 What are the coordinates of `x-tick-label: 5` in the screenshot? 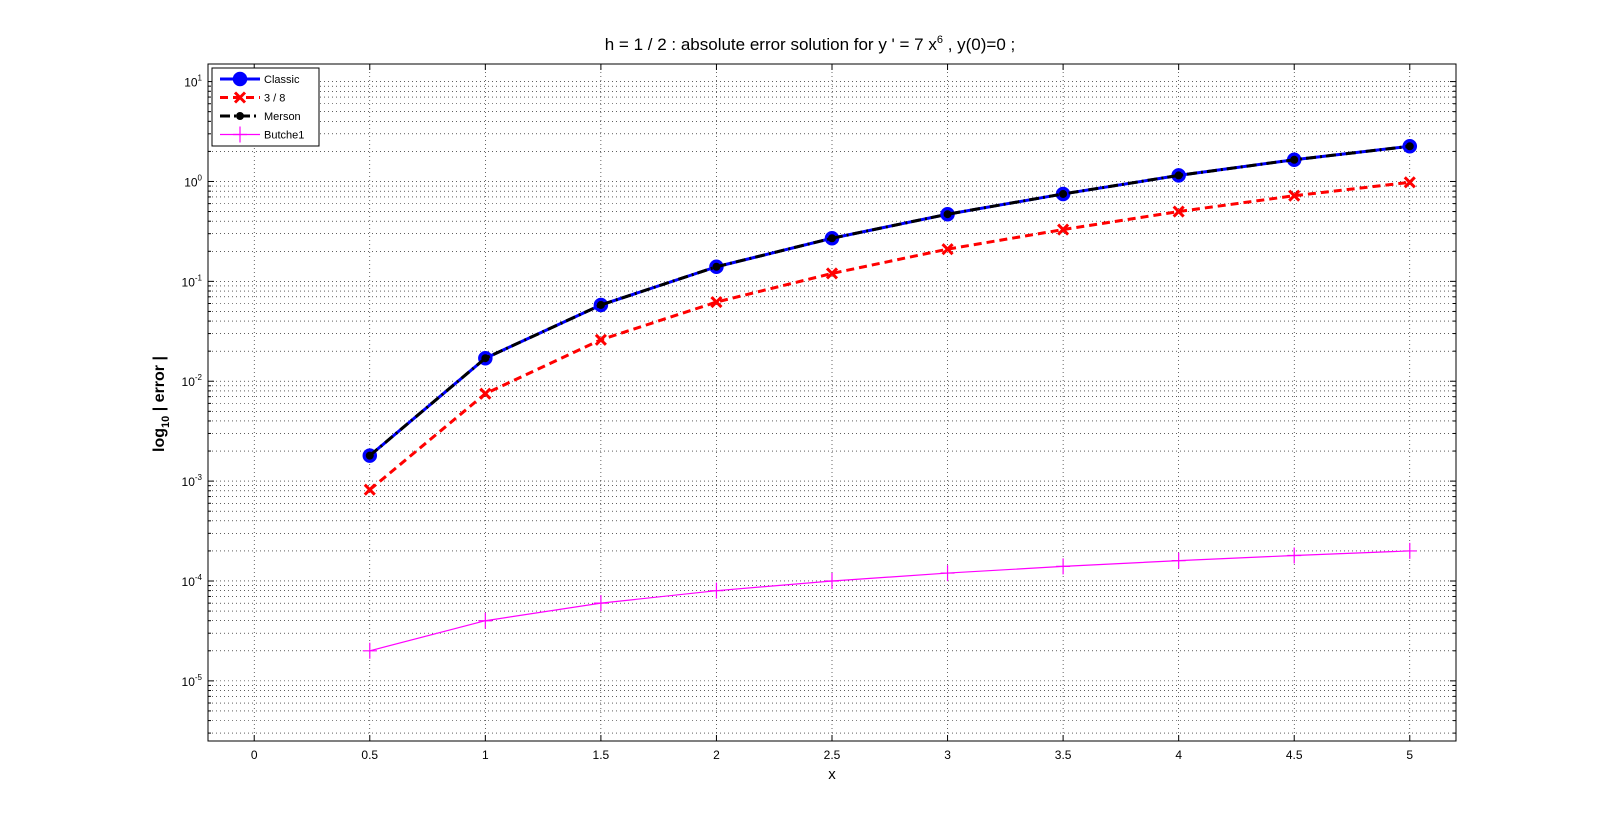 It's located at (1409, 755).